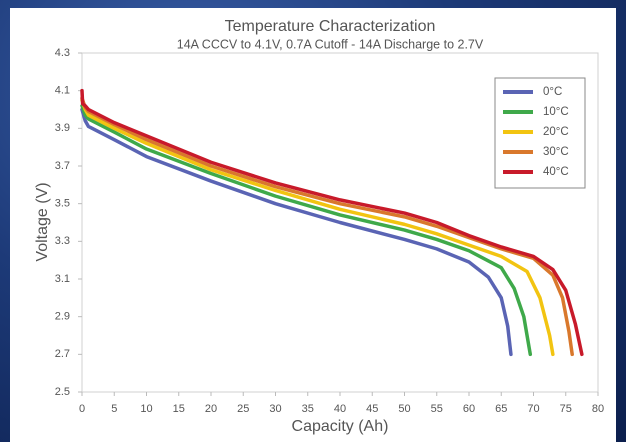  What do you see at coordinates (82, 409) in the screenshot?
I see `x-tick-label: 0` at bounding box center [82, 409].